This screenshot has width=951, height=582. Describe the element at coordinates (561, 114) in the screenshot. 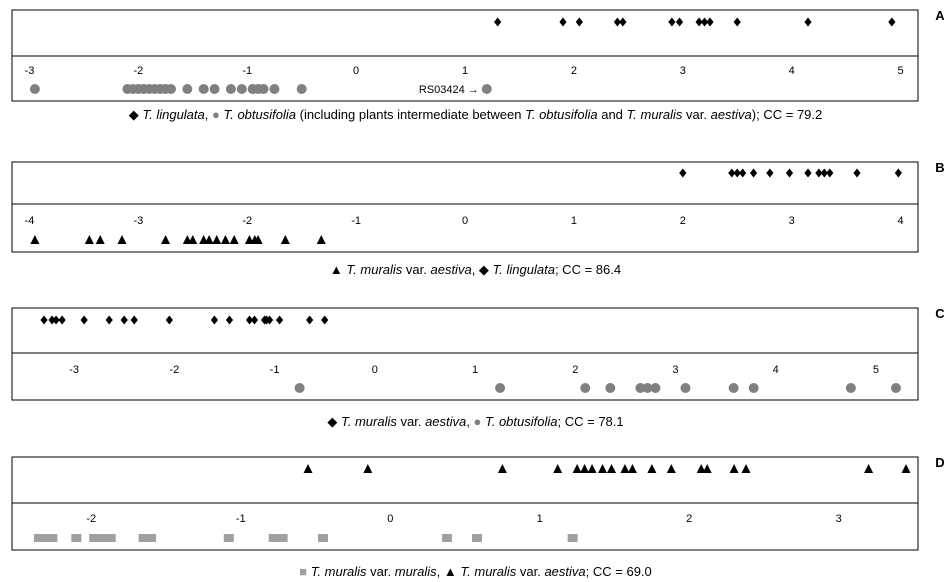

I see `caption-a-species-3: T. obtusifolia` at that location.